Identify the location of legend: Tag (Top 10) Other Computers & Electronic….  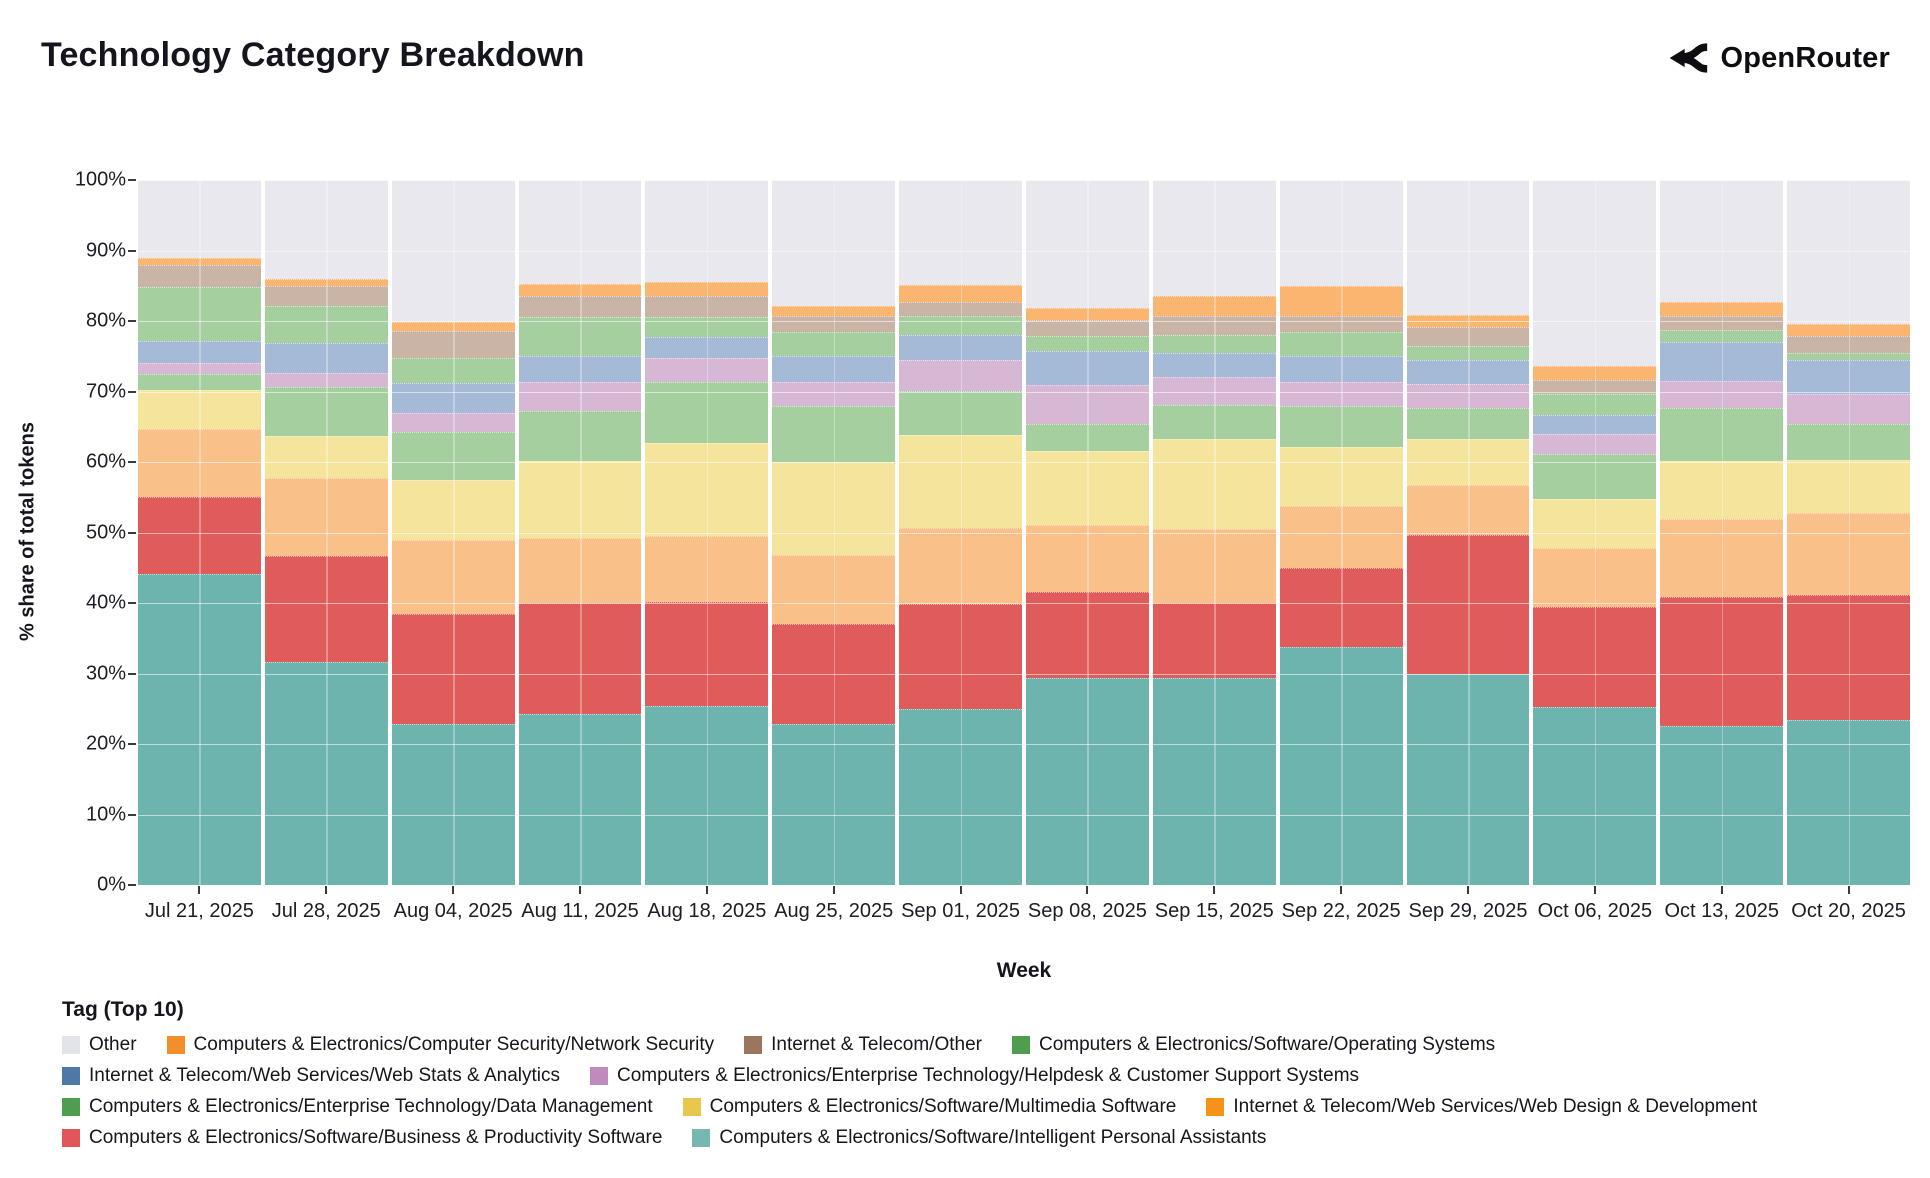
(982, 1073).